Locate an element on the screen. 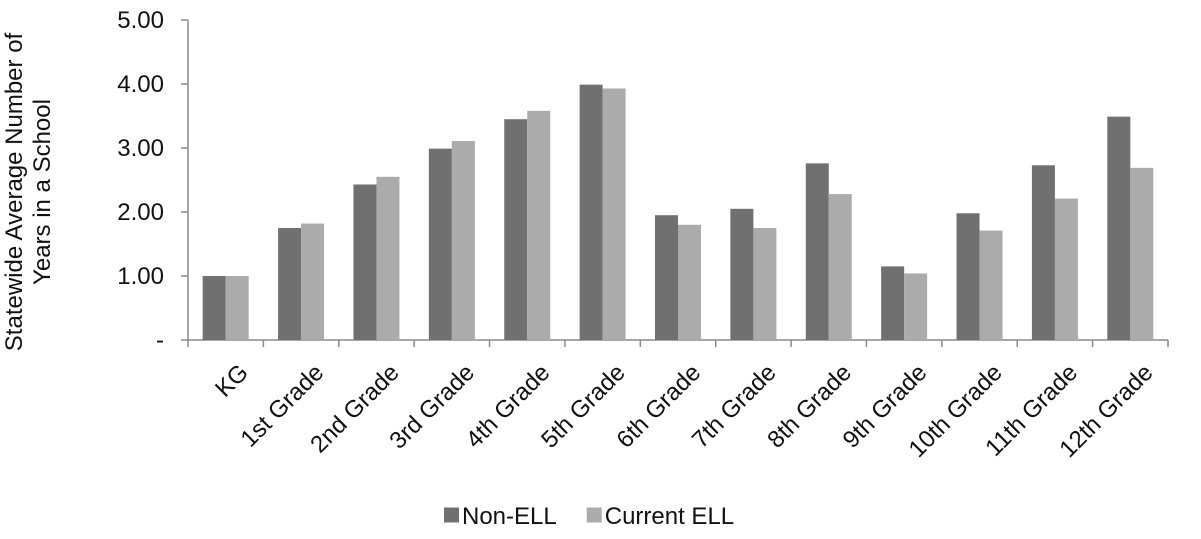  y-tick-label: 5.00 is located at coordinates (140, 20).